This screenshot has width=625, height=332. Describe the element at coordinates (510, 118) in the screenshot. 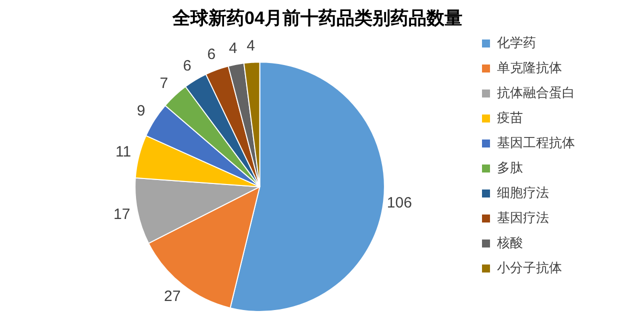

I see `legend-label: 疫苗` at that location.